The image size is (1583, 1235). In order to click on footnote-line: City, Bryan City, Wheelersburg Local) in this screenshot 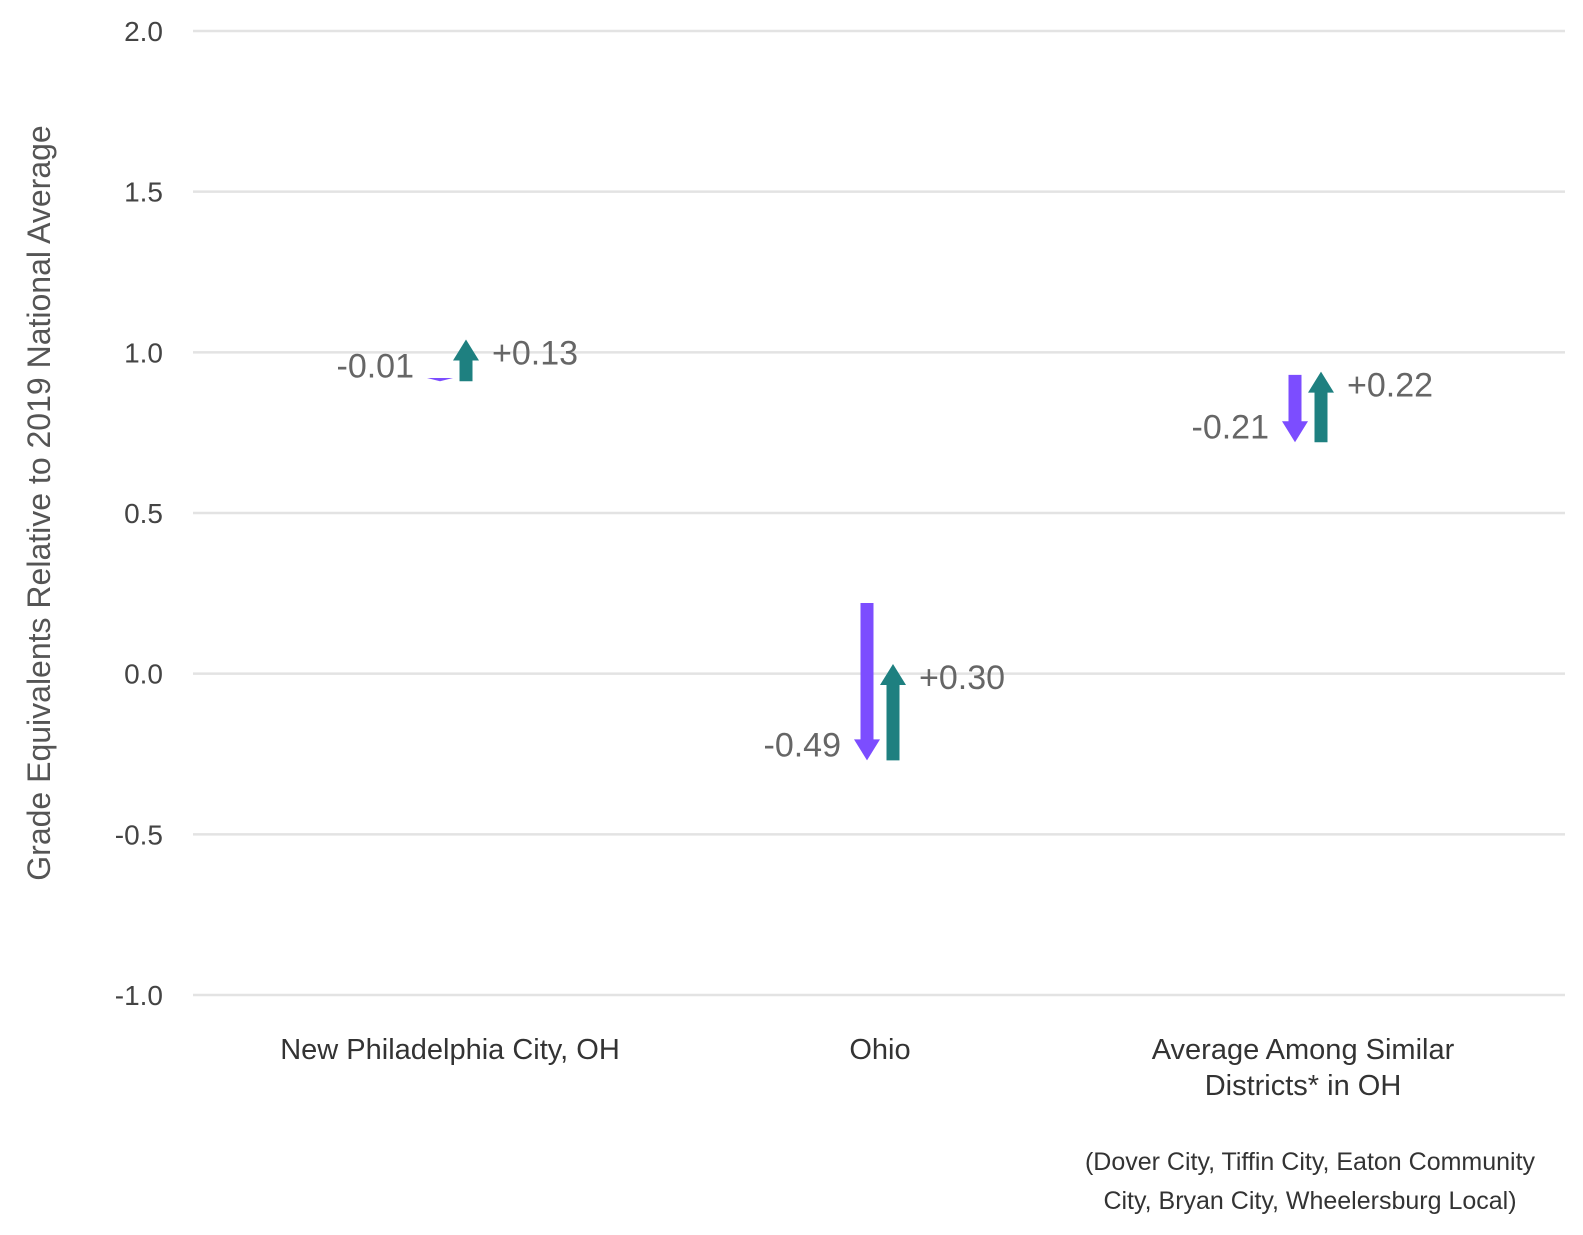, I will do `click(1309, 1201)`.